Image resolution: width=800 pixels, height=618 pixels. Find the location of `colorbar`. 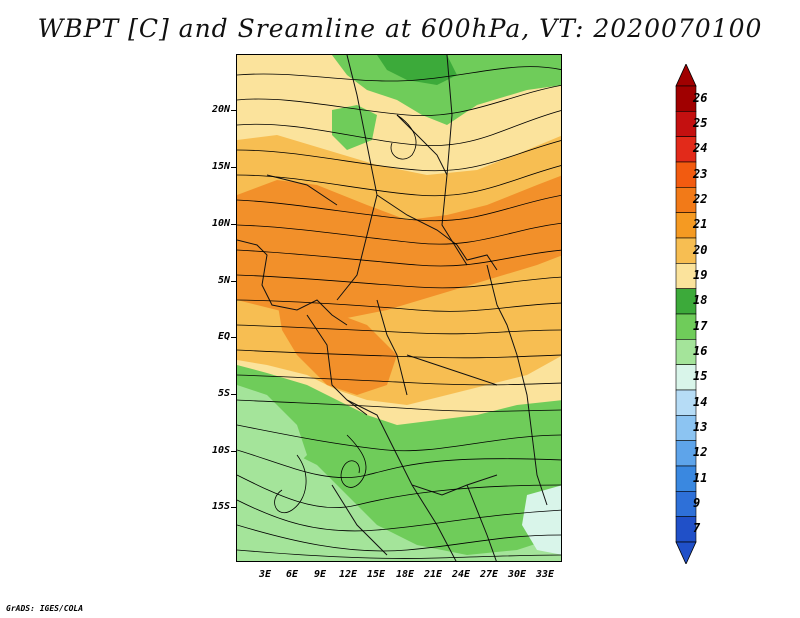

colorbar is located at coordinates (686, 314).